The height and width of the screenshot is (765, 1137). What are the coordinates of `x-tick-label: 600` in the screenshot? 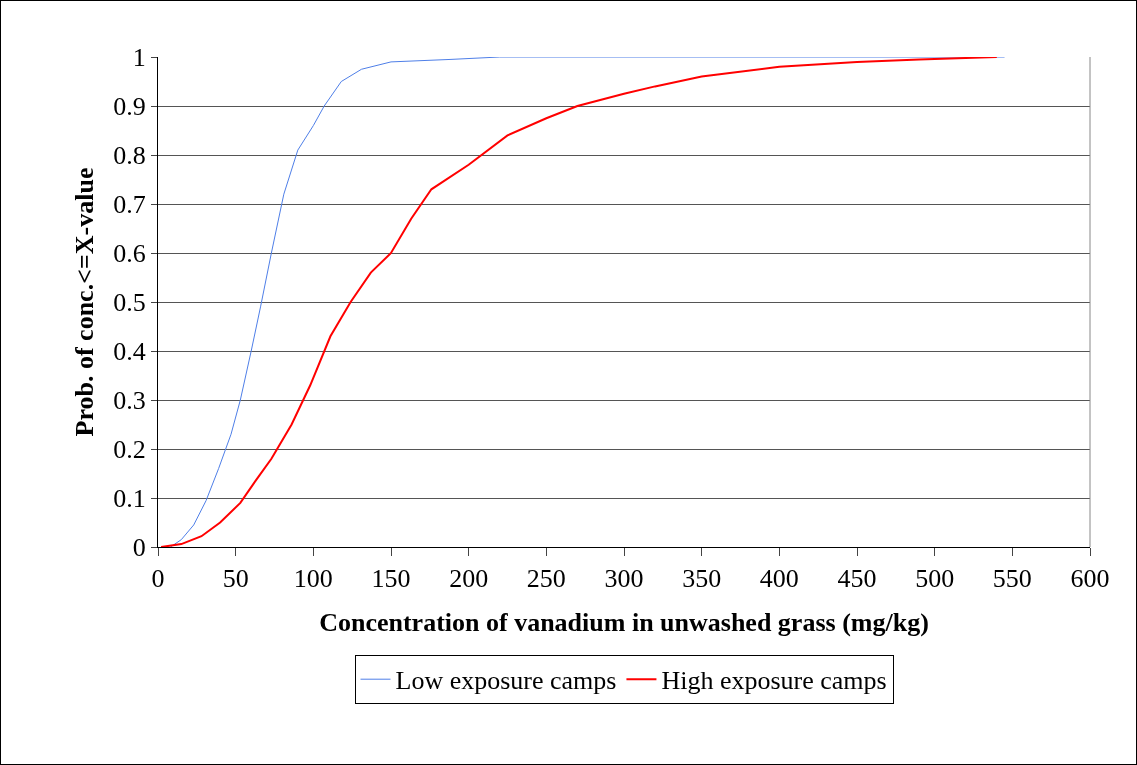 It's located at (1090, 579).